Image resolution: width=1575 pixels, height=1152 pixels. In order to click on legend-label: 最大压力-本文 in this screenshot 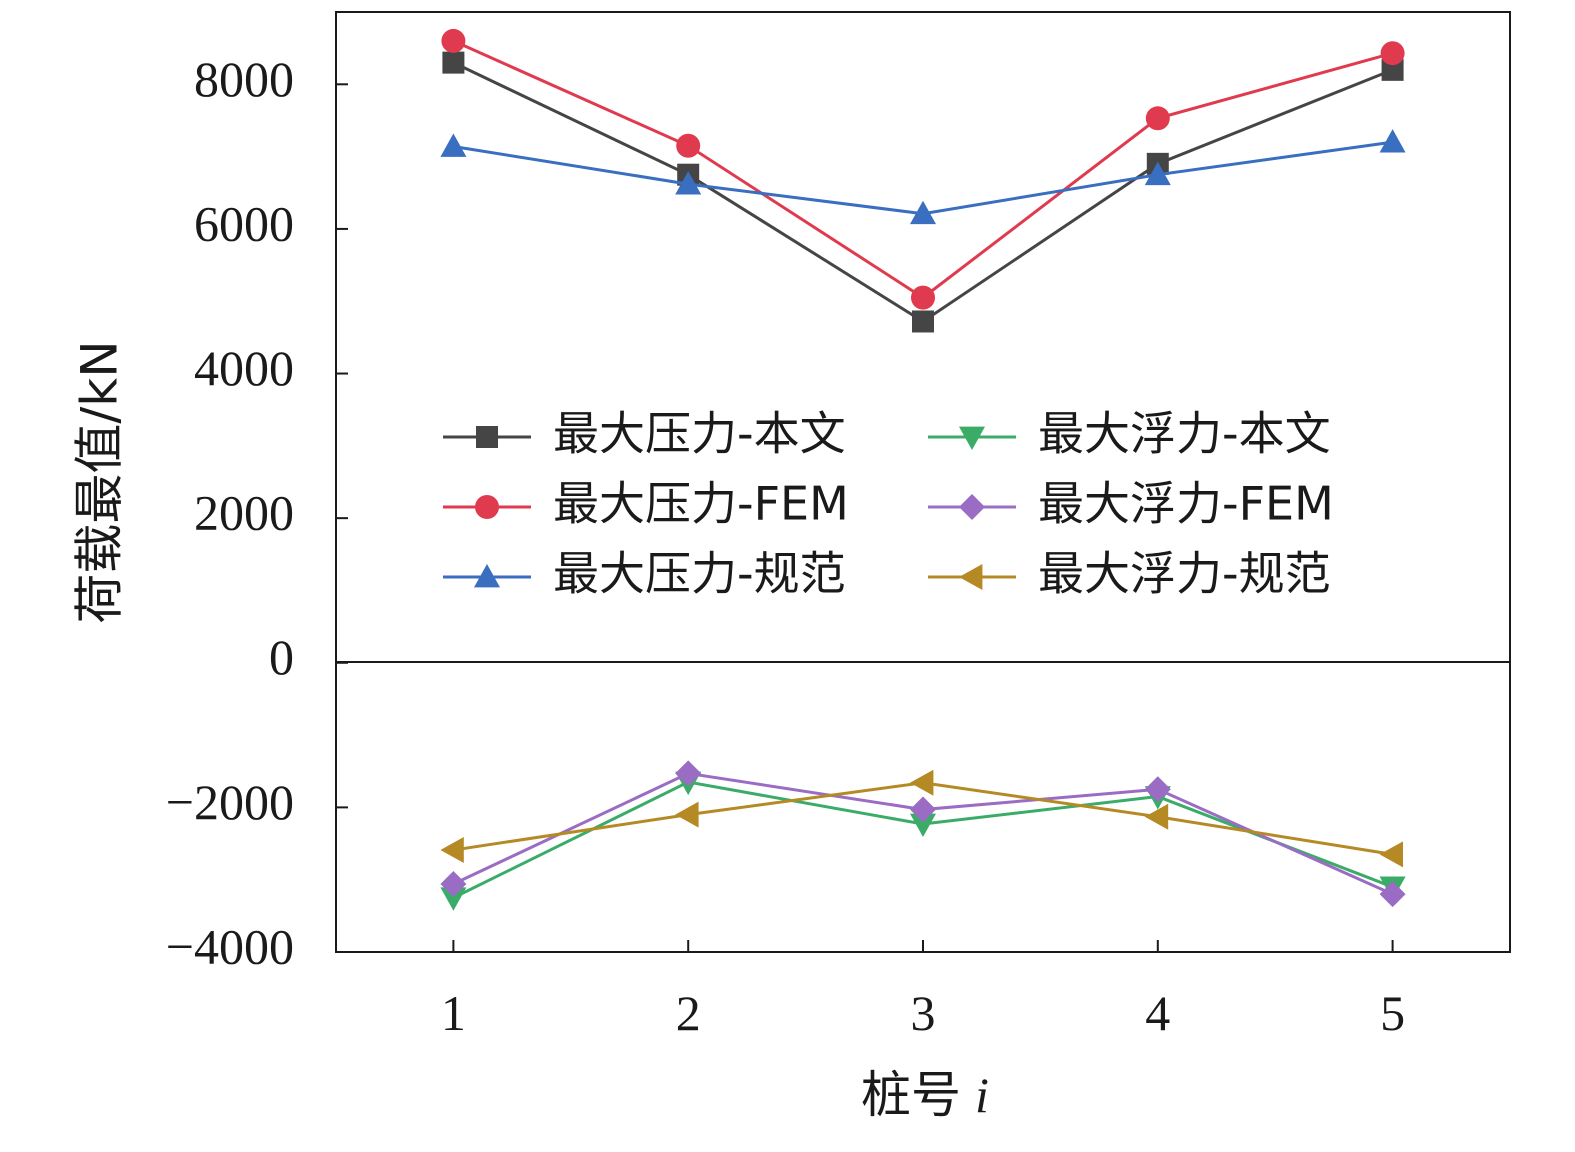, I will do `click(699, 434)`.